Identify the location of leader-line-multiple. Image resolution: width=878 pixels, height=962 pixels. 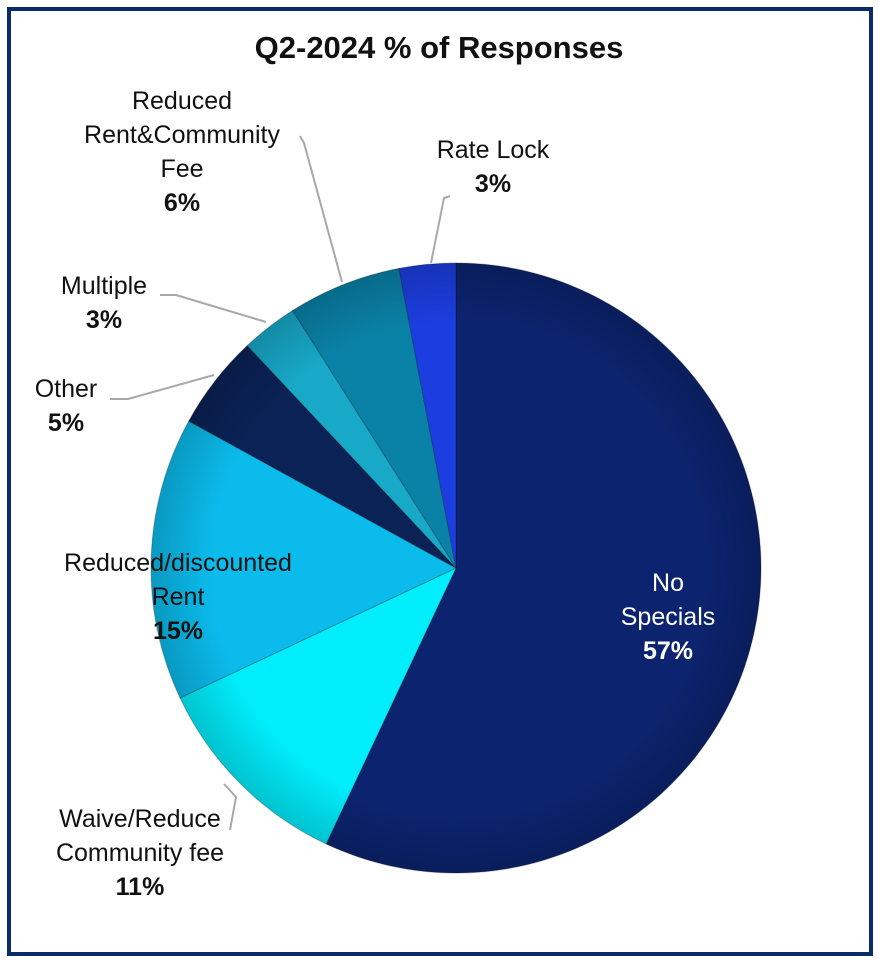
(213, 308).